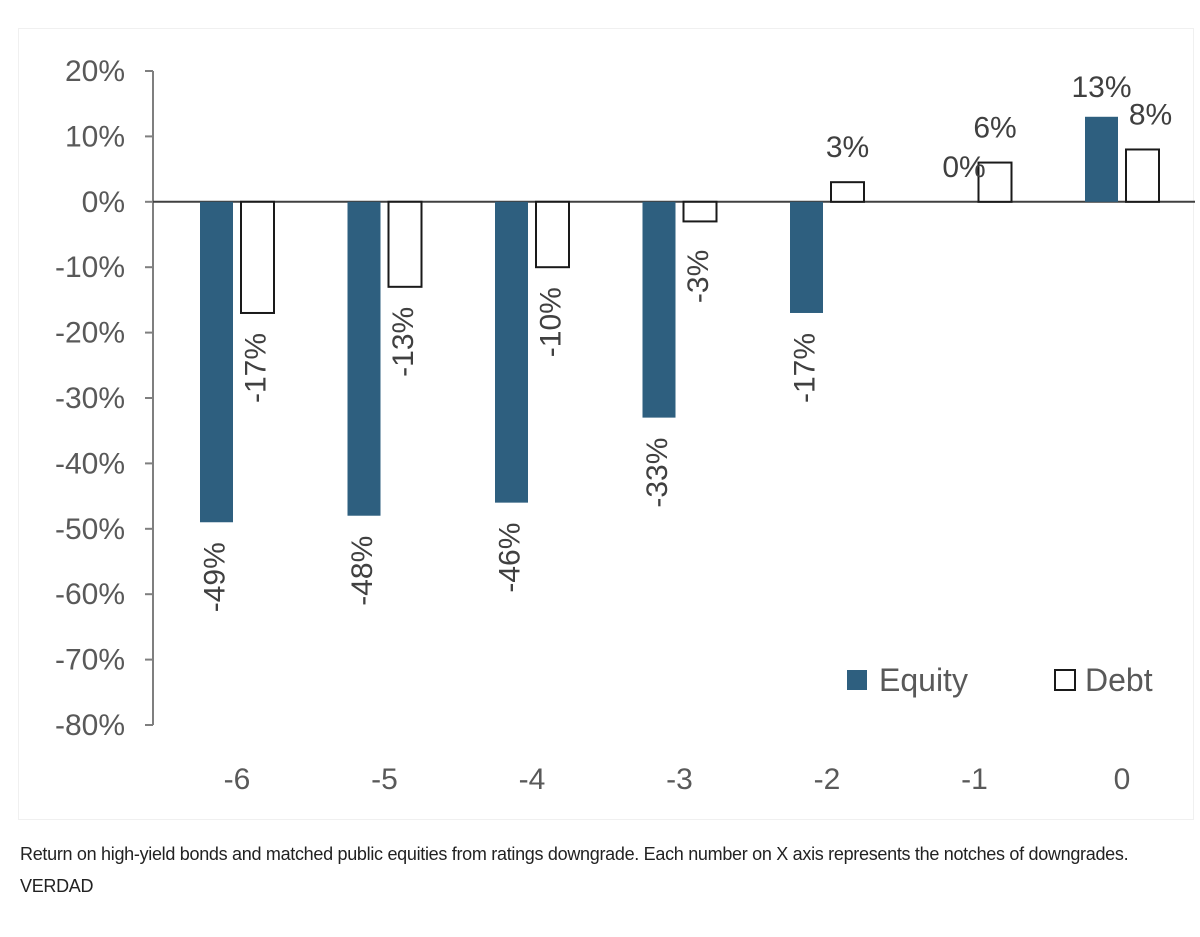 This screenshot has width=1200, height=937. Describe the element at coordinates (847, 147) in the screenshot. I see `debt-value-label: 3%` at that location.